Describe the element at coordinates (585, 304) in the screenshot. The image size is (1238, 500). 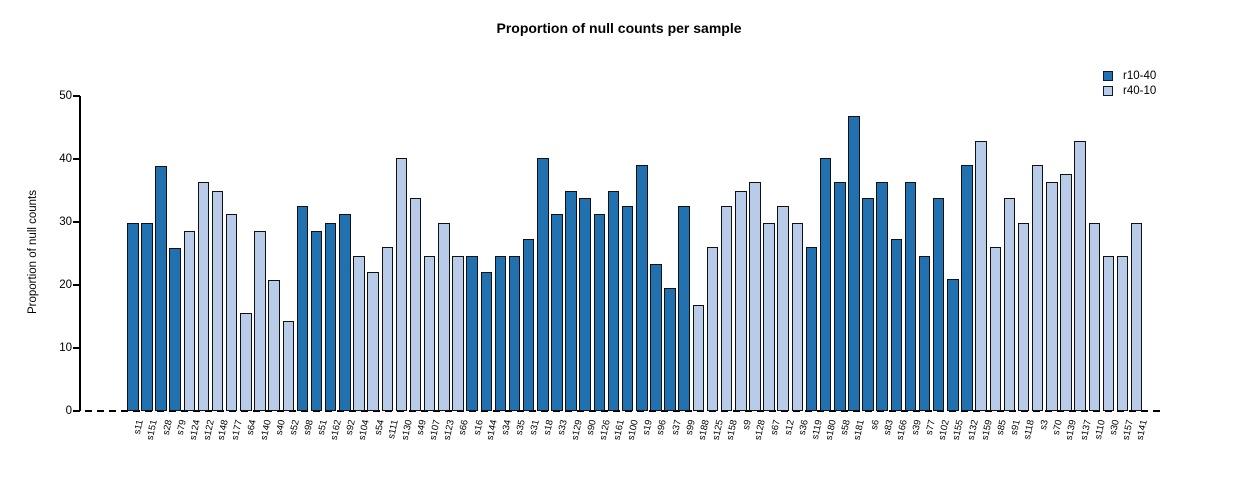
I see `bar-s90` at that location.